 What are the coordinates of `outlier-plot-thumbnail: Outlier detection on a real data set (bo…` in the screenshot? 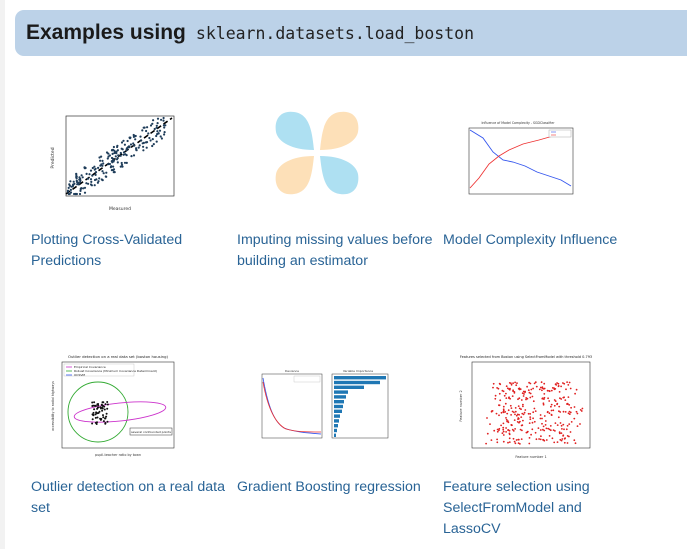 It's located at (113, 407).